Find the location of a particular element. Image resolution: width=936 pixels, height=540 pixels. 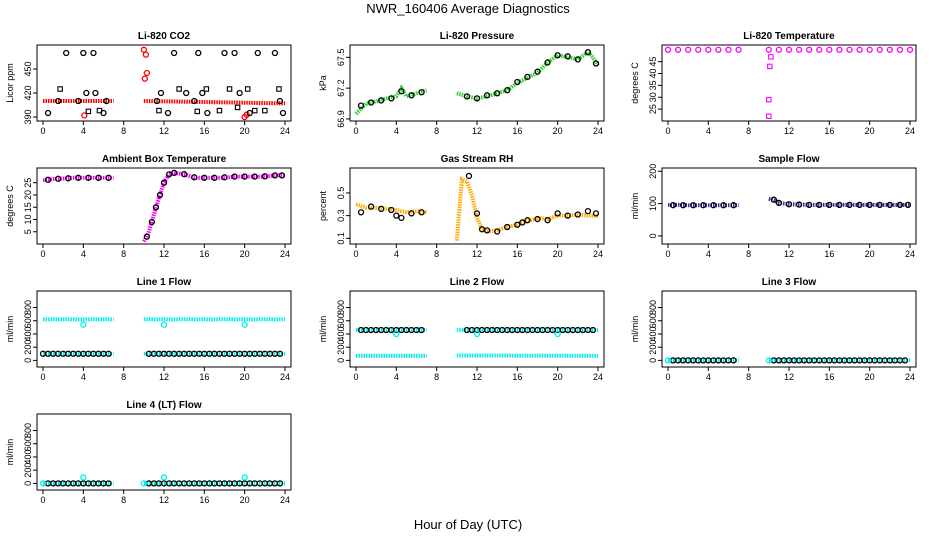

panel-1: Li-820 CO2 0 4 8 12 16 20 24 390 420 450 Licor ppm is located at coordinates (148, 83).